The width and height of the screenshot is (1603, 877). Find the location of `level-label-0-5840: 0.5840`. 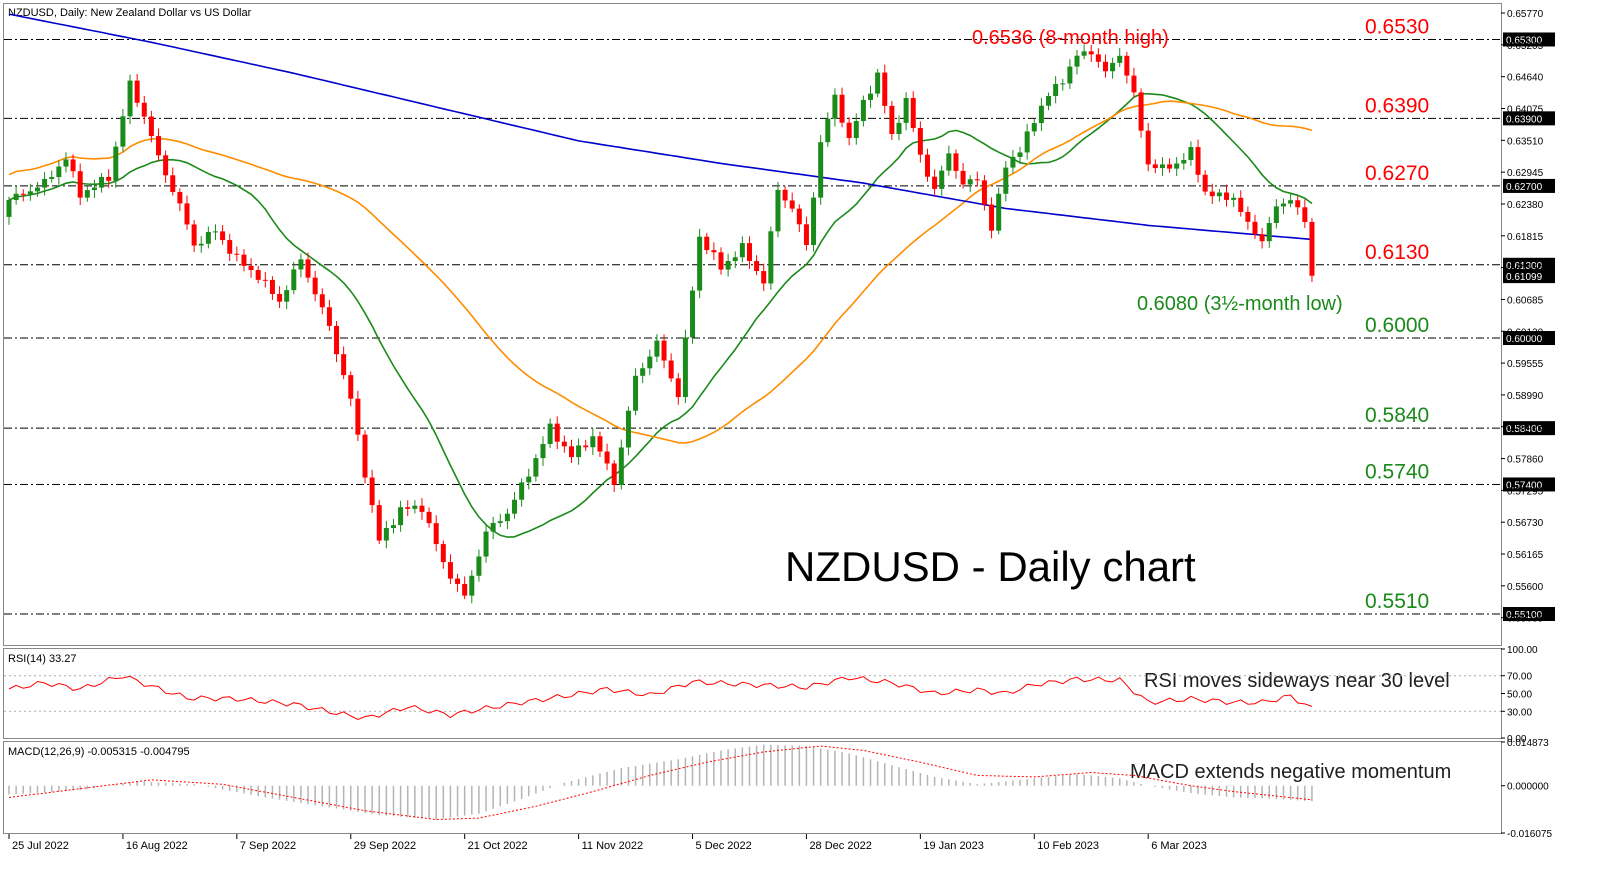

level-label-0-5840: 0.5840 is located at coordinates (1397, 415).